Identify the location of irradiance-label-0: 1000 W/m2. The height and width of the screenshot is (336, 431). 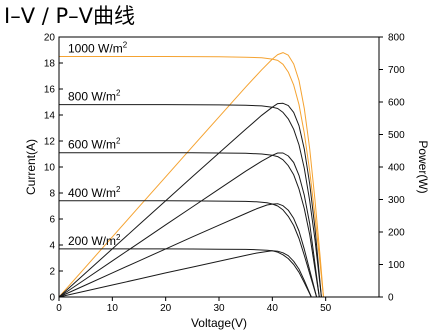
(98, 48).